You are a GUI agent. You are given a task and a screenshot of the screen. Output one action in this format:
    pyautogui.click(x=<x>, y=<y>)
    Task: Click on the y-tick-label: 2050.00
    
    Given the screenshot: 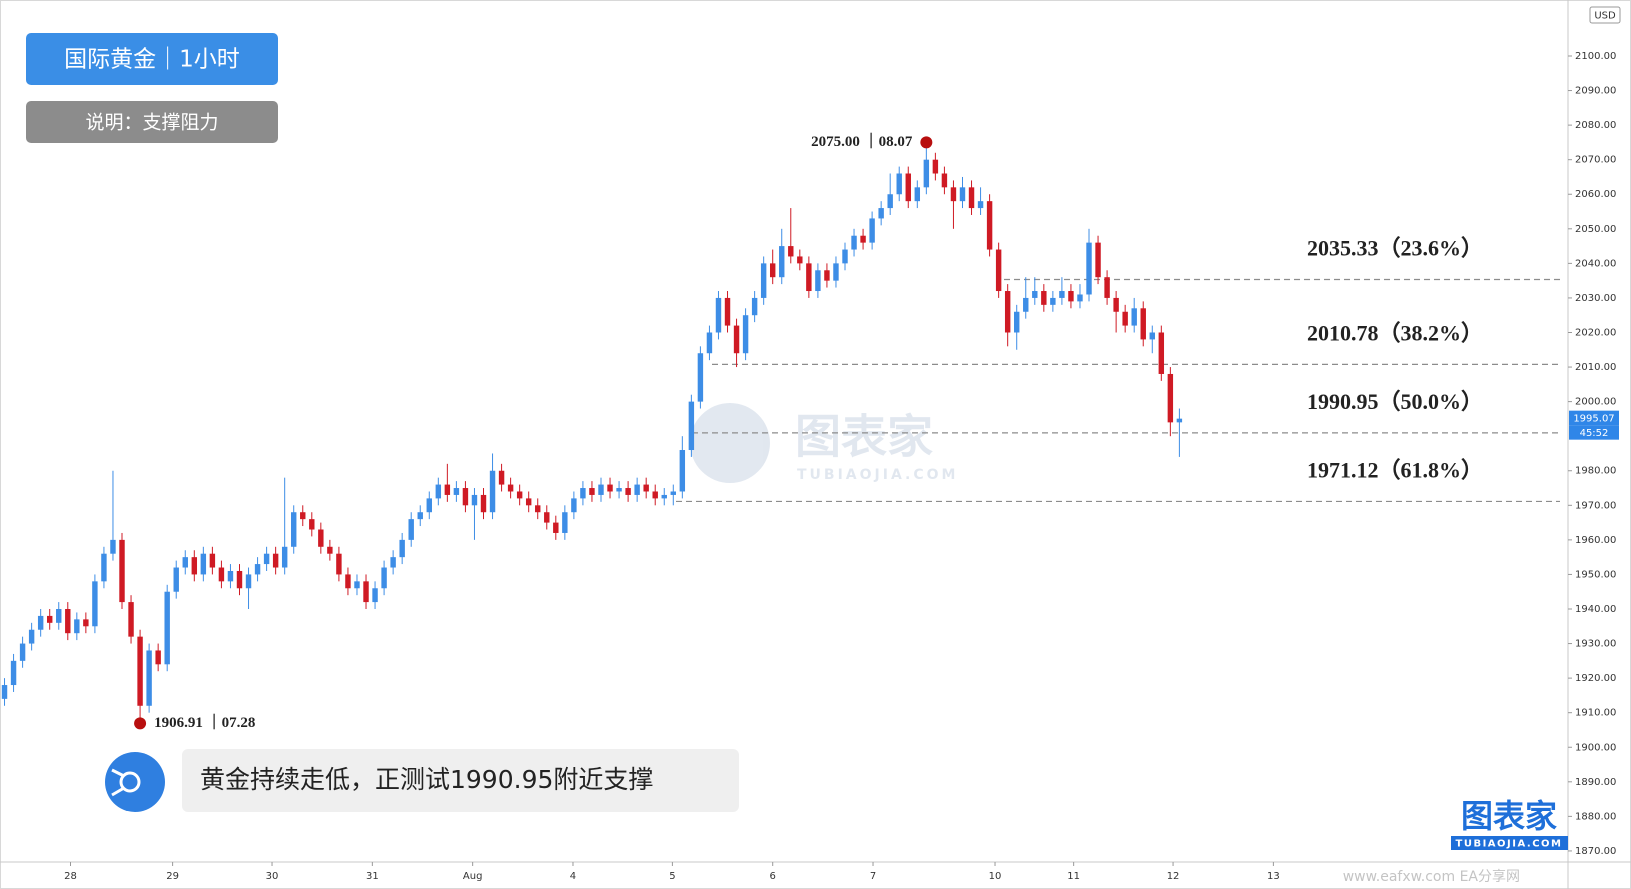 What is the action you would take?
    pyautogui.click(x=1595, y=229)
    